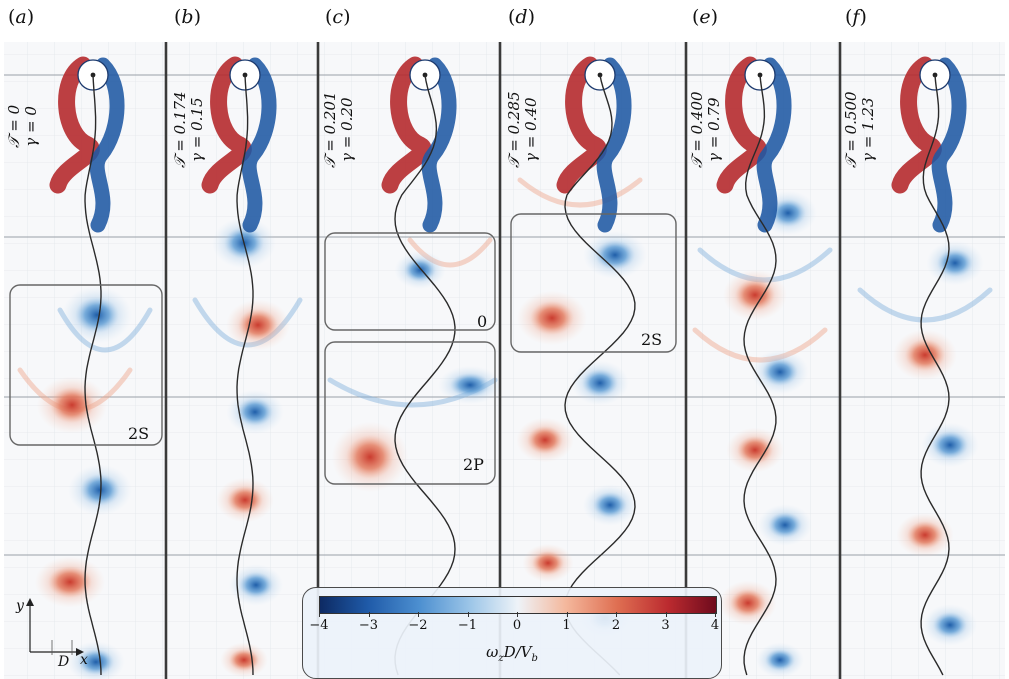  Describe the element at coordinates (139, 433) in the screenshot. I see `box-label-a-2s: 2S` at that location.